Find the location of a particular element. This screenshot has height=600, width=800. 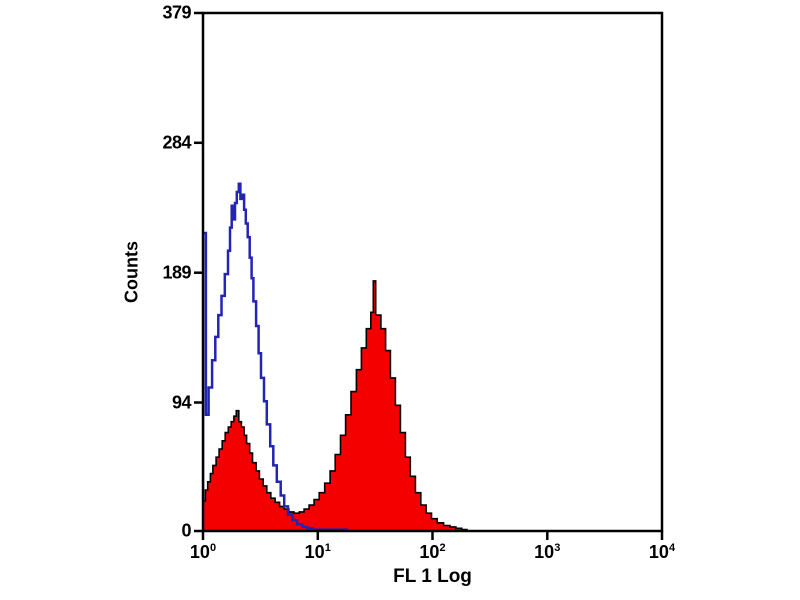

x-tick-label-10e1: 101 is located at coordinates (317, 552).